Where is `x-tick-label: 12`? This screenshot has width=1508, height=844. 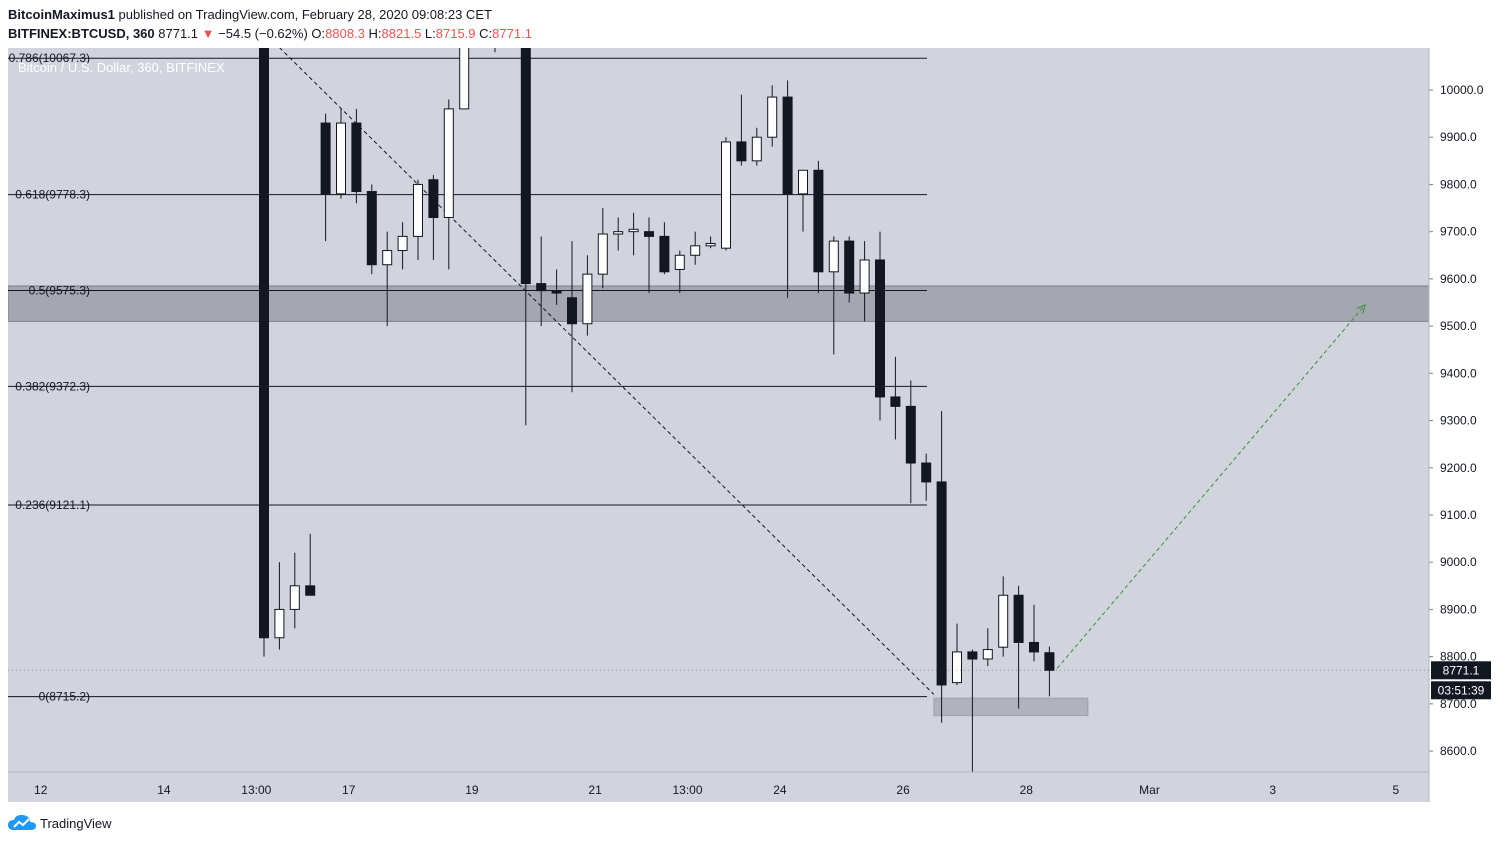
x-tick-label: 12 is located at coordinates (41, 790).